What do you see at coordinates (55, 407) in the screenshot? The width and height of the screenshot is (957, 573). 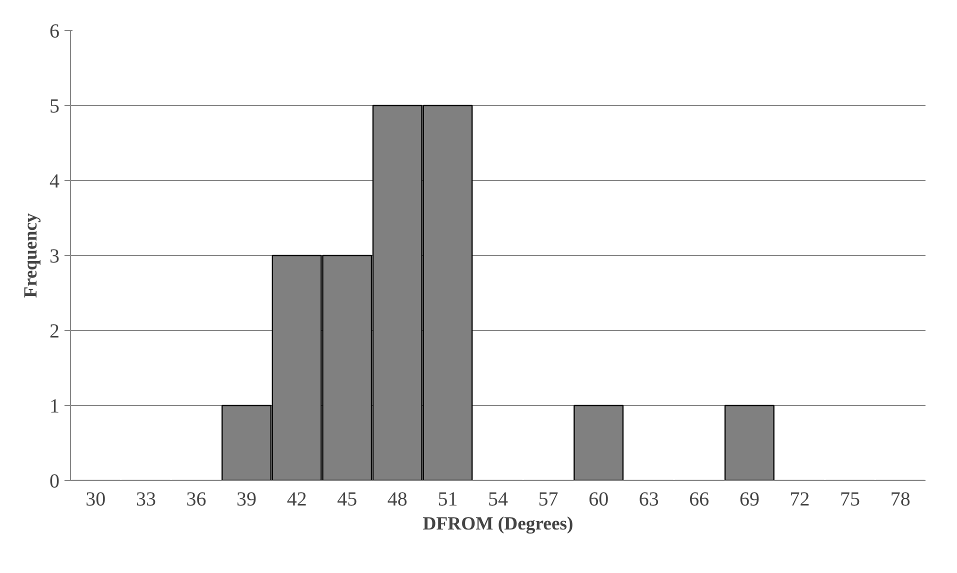 I see `y-tick-label: 1` at bounding box center [55, 407].